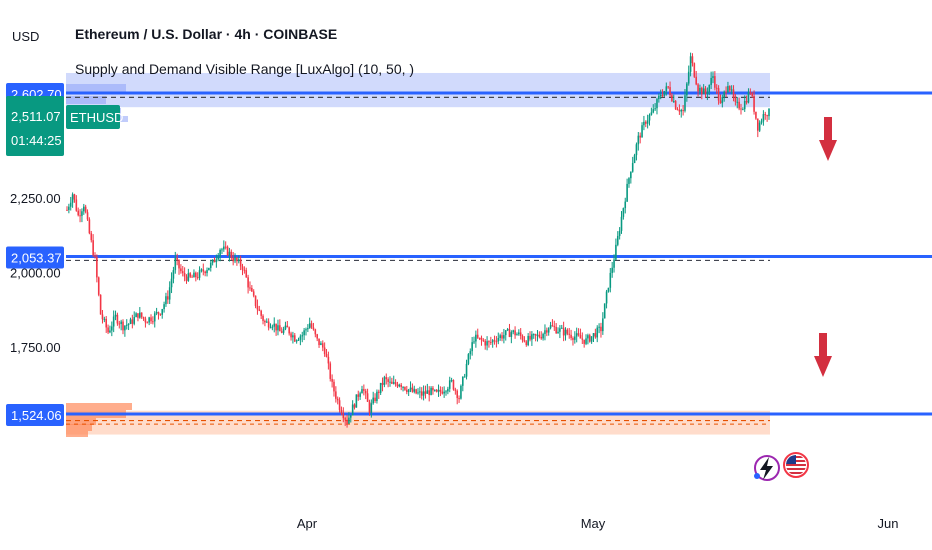 Image resolution: width=932 pixels, height=550 pixels. What do you see at coordinates (307, 523) in the screenshot?
I see `x-tick-label: Apr` at bounding box center [307, 523].